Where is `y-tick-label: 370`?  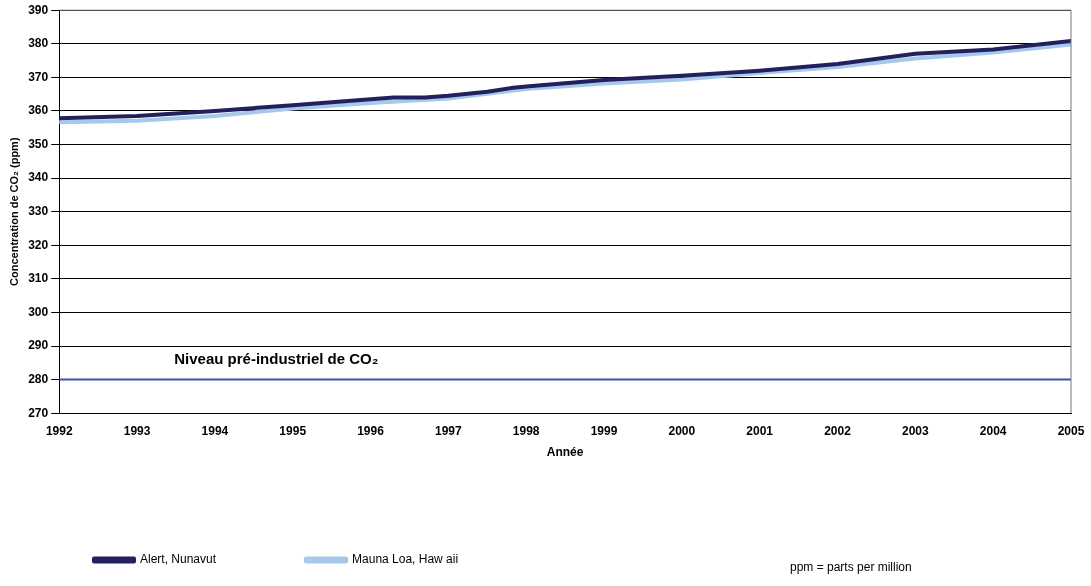 y-tick-label: 370 is located at coordinates (38, 76).